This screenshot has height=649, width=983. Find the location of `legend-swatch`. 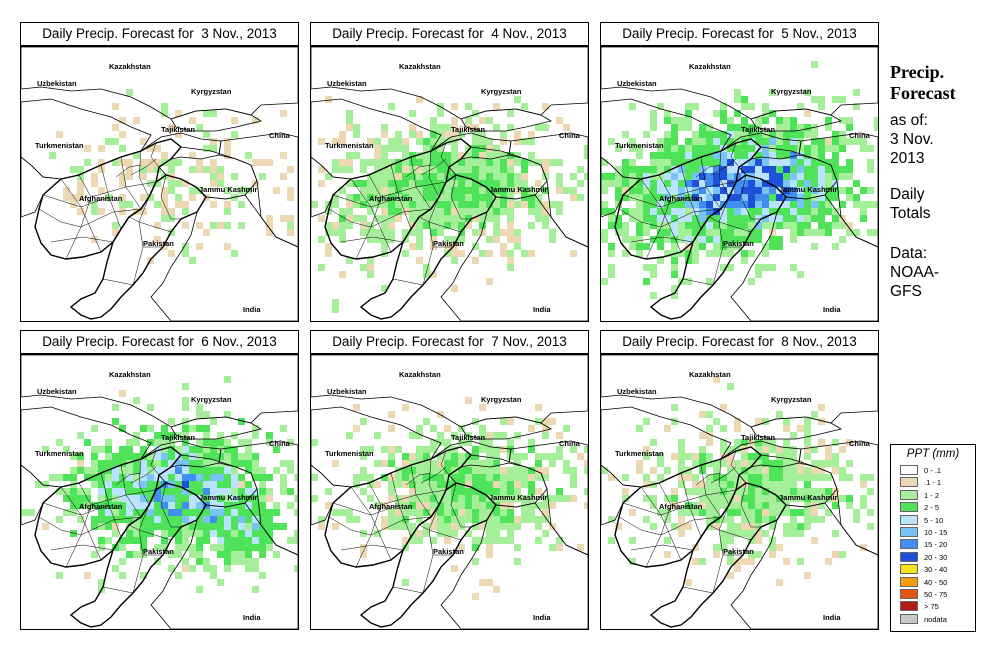

legend-swatch is located at coordinates (909, 556).